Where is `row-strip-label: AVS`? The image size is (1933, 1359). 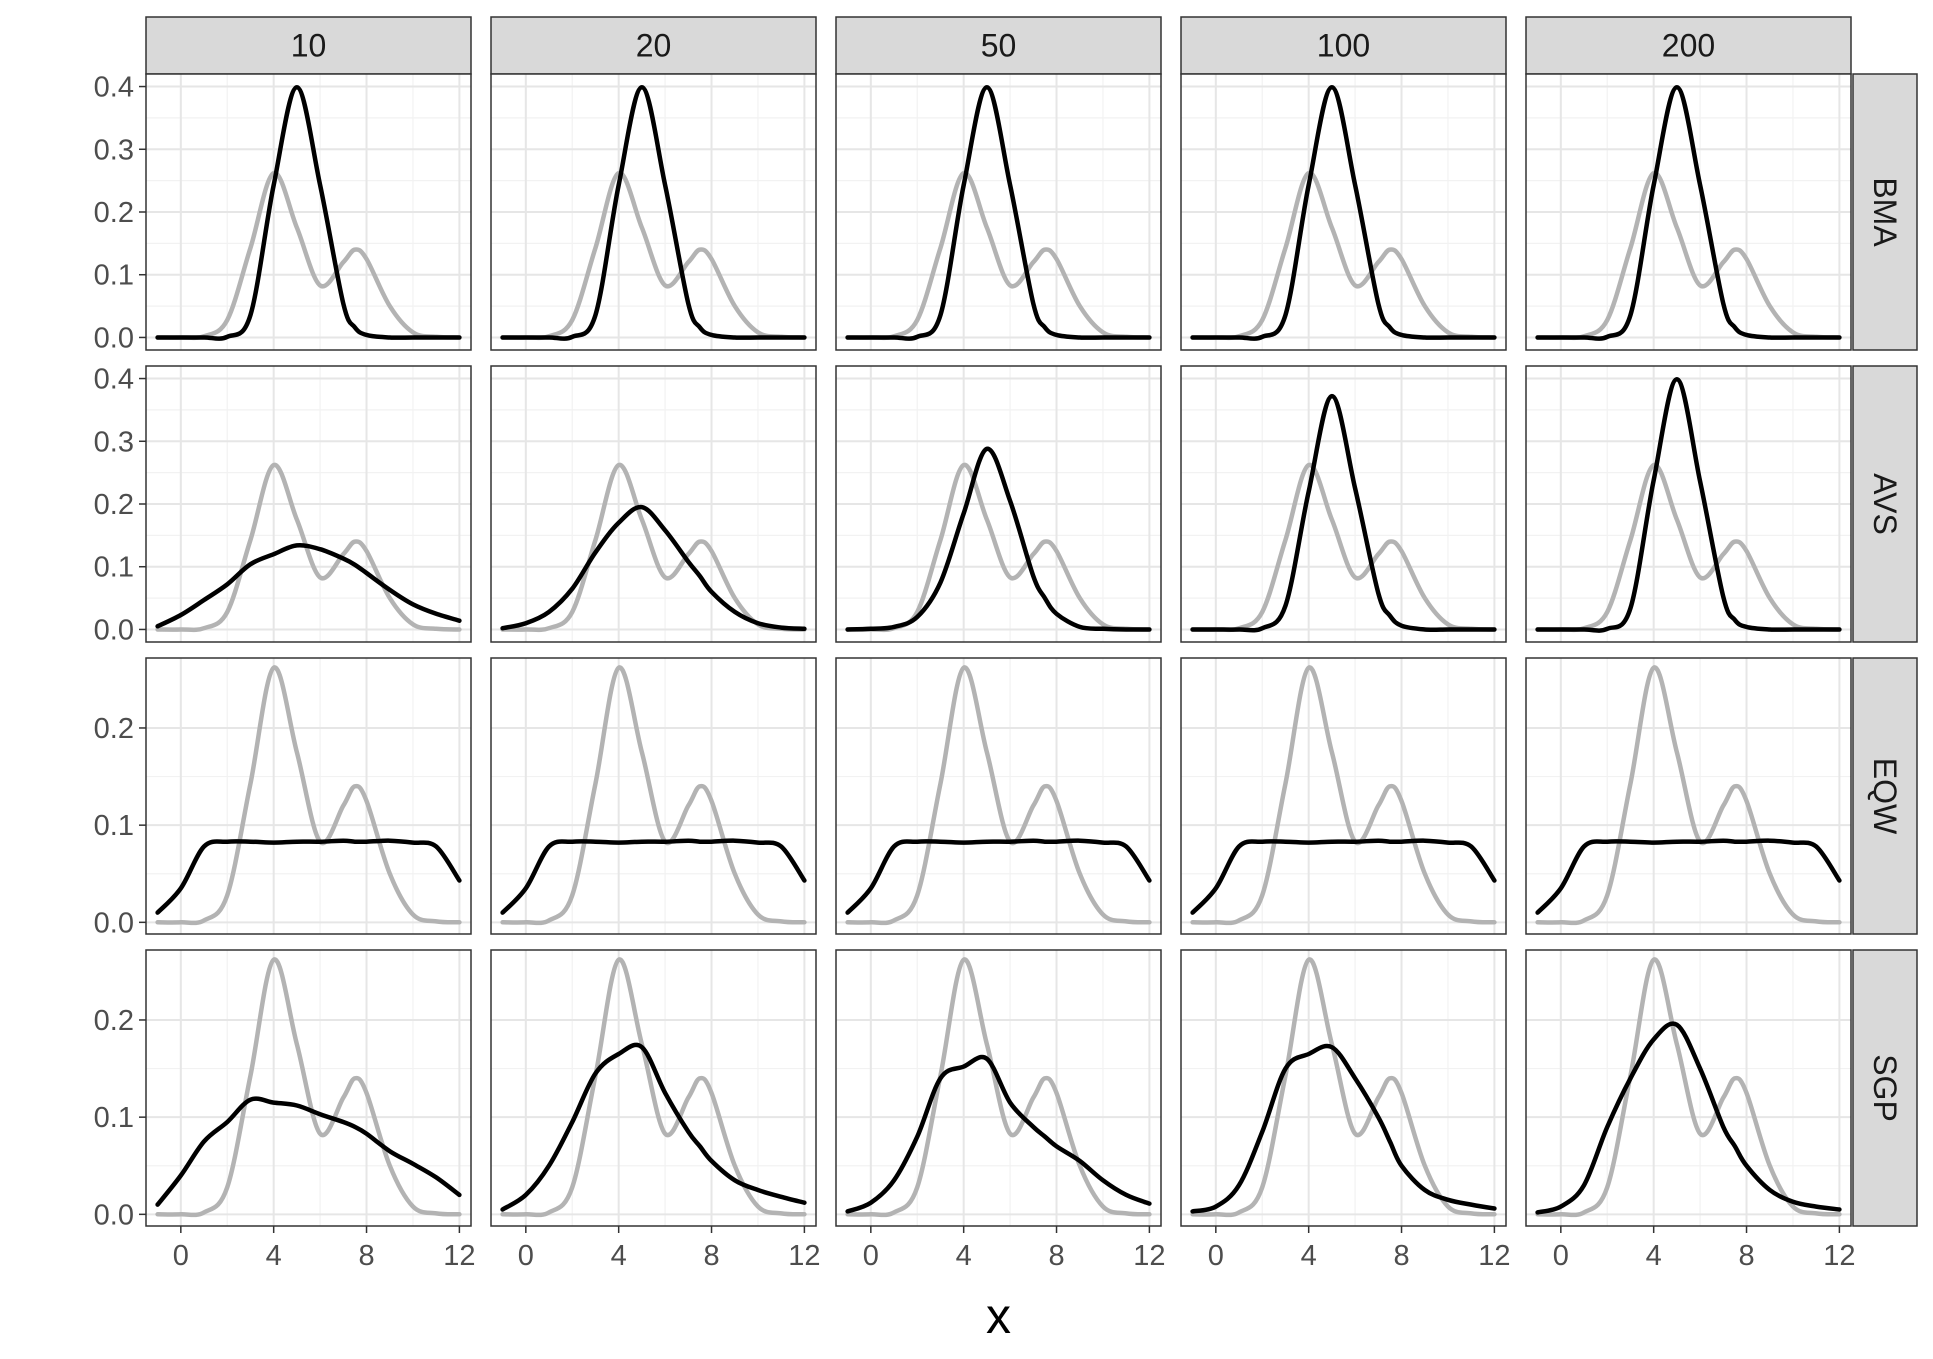 row-strip-label: AVS is located at coordinates (1885, 504).